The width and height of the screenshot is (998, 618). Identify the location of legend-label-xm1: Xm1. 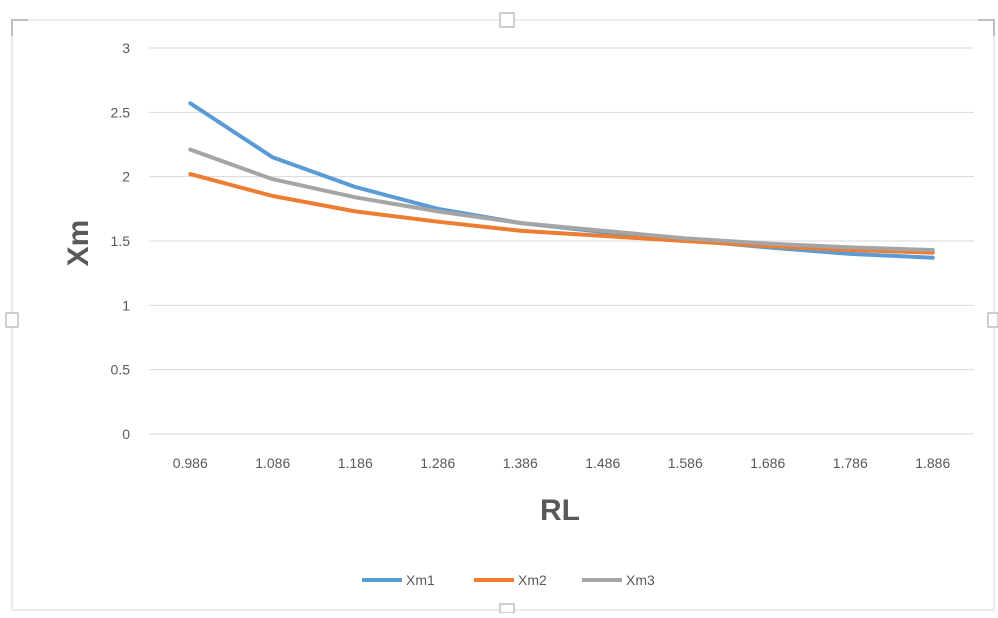
(420, 580).